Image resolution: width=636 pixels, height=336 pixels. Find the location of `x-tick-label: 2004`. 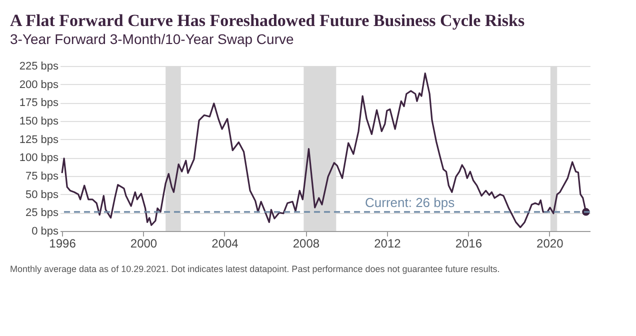

x-tick-label: 2004 is located at coordinates (225, 243).